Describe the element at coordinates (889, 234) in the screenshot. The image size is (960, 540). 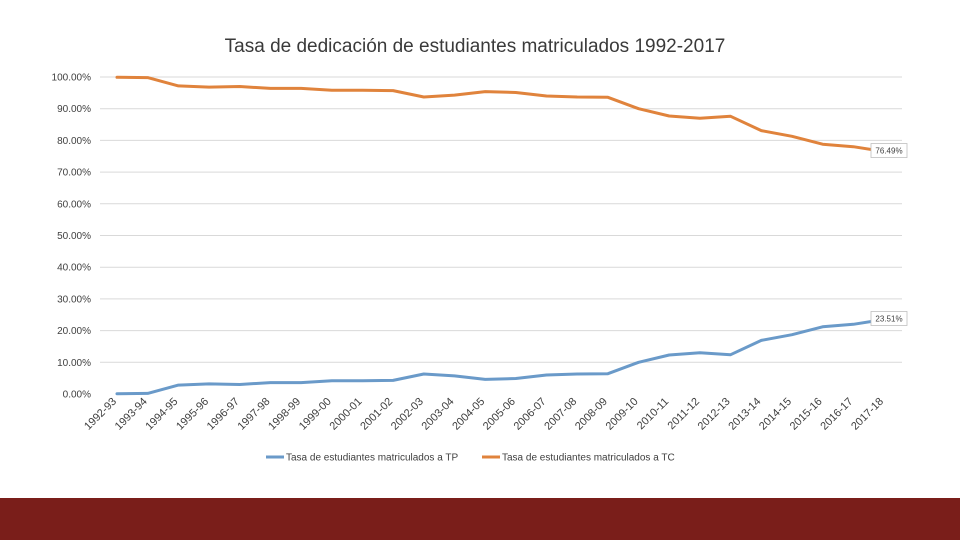
I see `data-callouts: 23.51% 76.49%` at that location.